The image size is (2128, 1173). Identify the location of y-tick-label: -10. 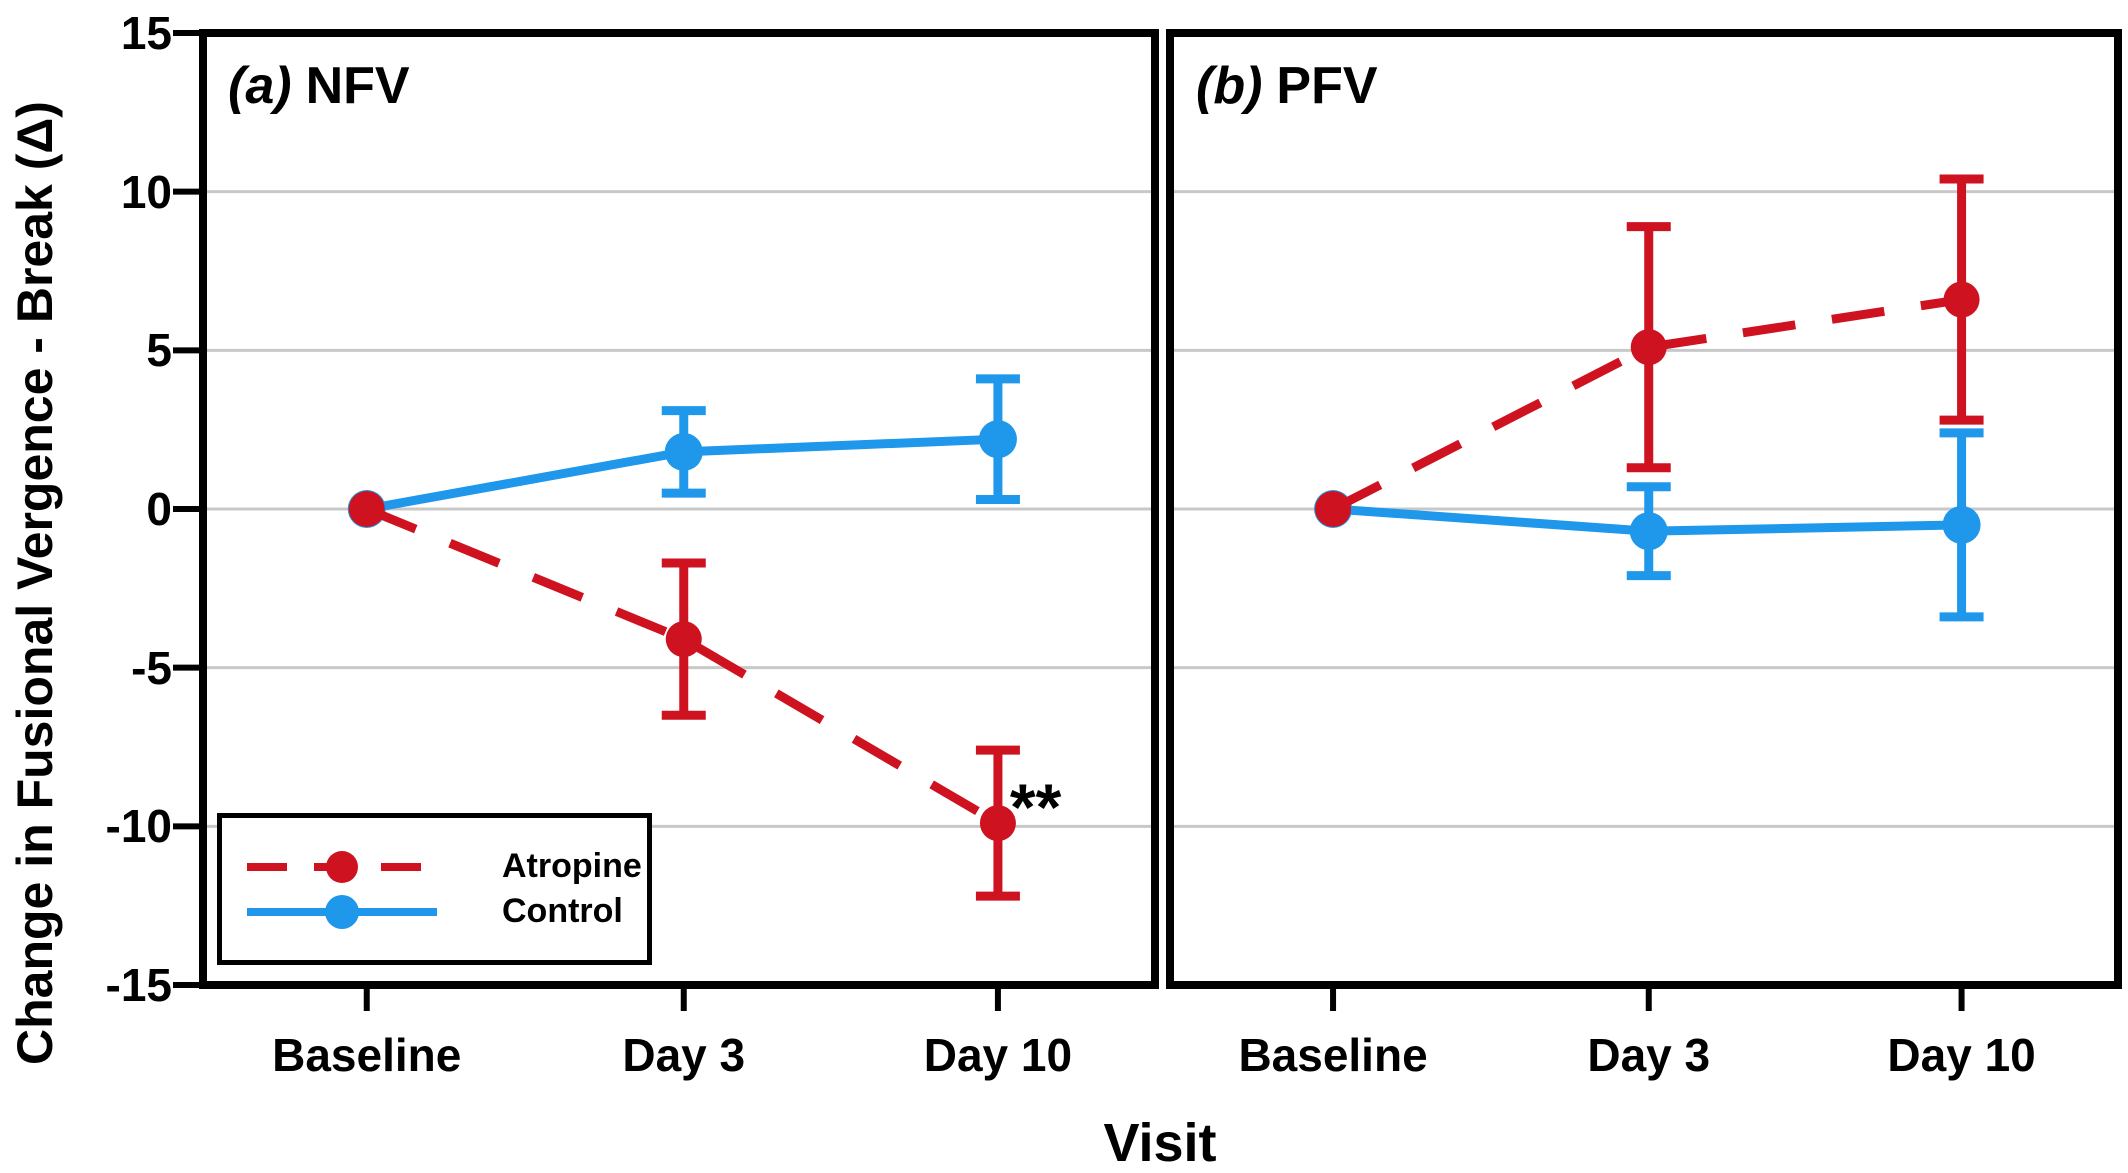
(138, 826).